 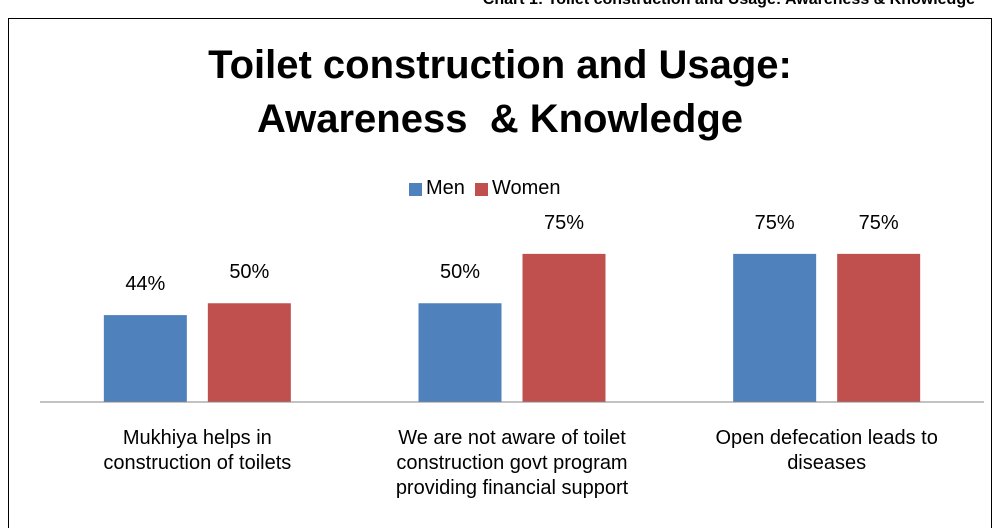 What do you see at coordinates (445, 188) in the screenshot?
I see `legend-label: Men` at bounding box center [445, 188].